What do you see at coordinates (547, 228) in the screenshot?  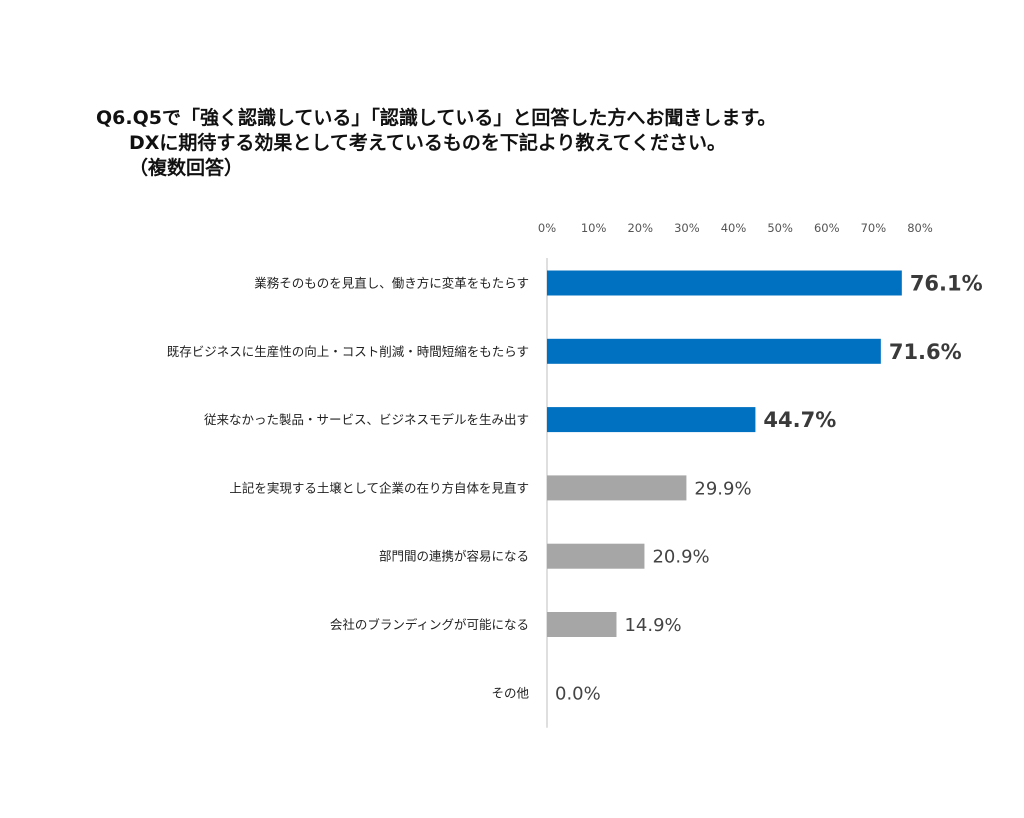 I see `x-tick-label: 0%` at bounding box center [547, 228].